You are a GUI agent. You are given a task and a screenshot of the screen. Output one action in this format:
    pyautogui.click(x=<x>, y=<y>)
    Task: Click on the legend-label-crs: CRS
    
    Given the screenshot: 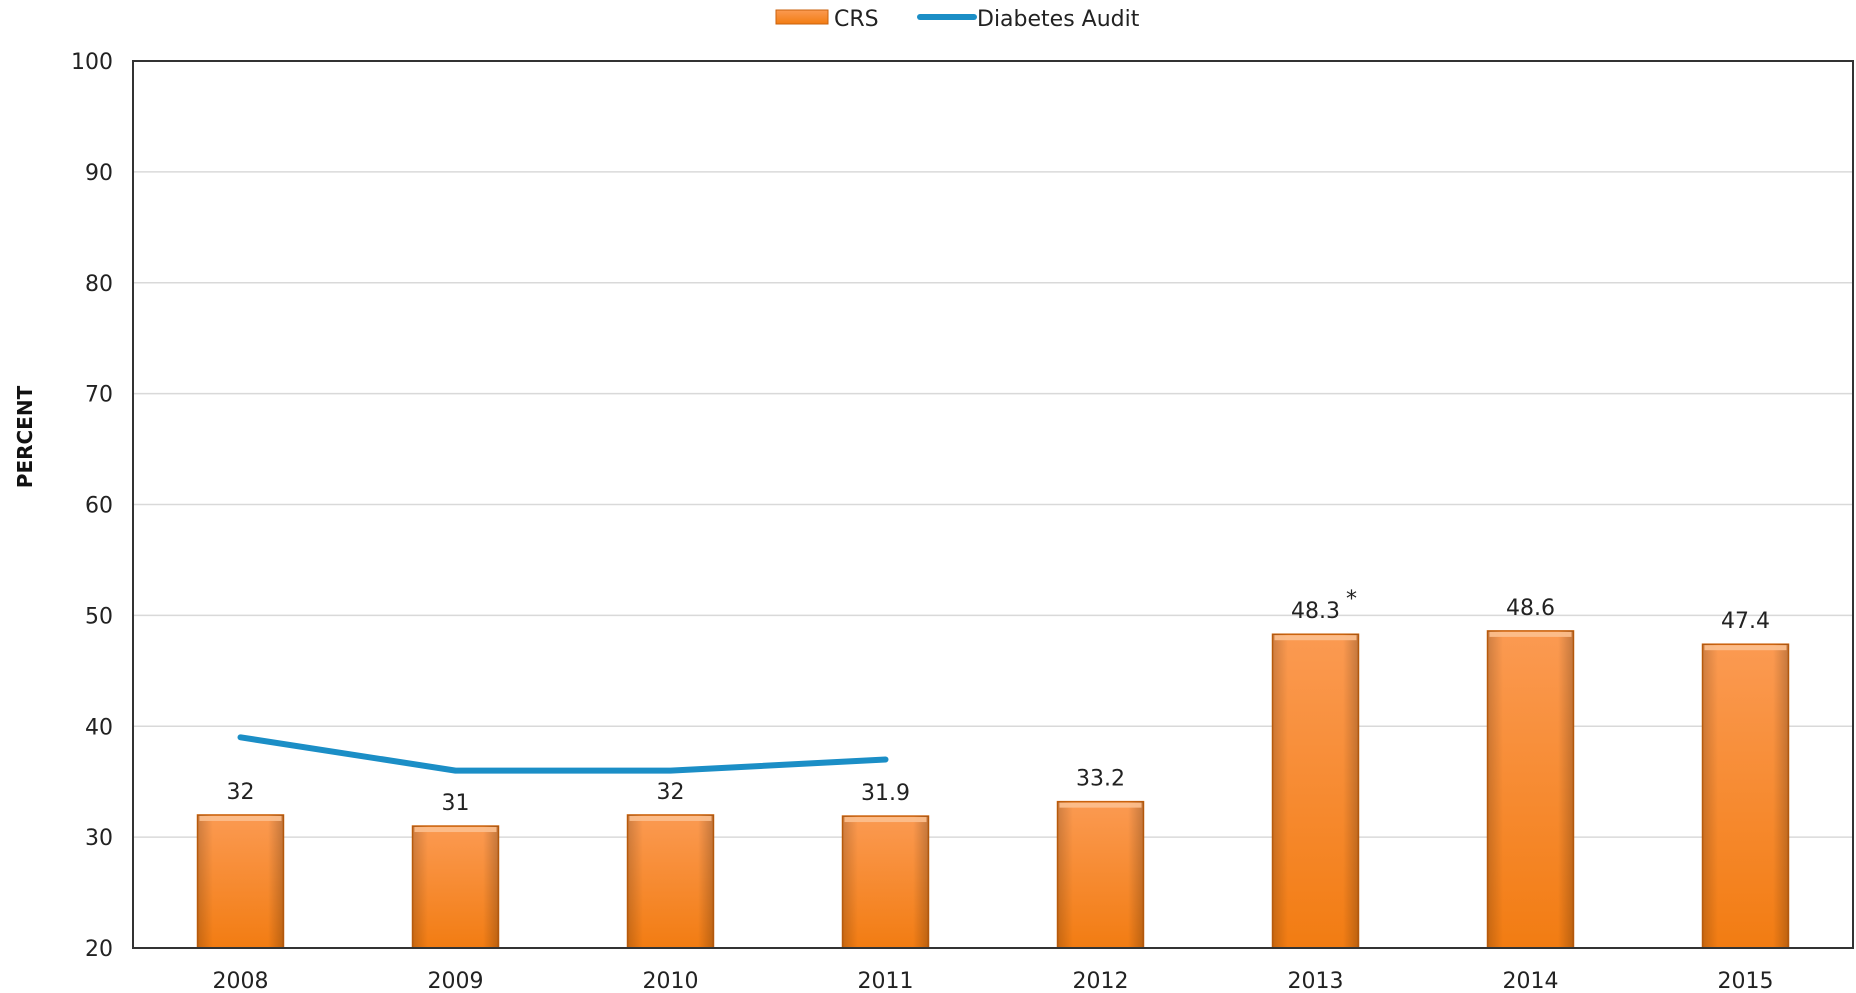 What is the action you would take?
    pyautogui.click(x=856, y=19)
    